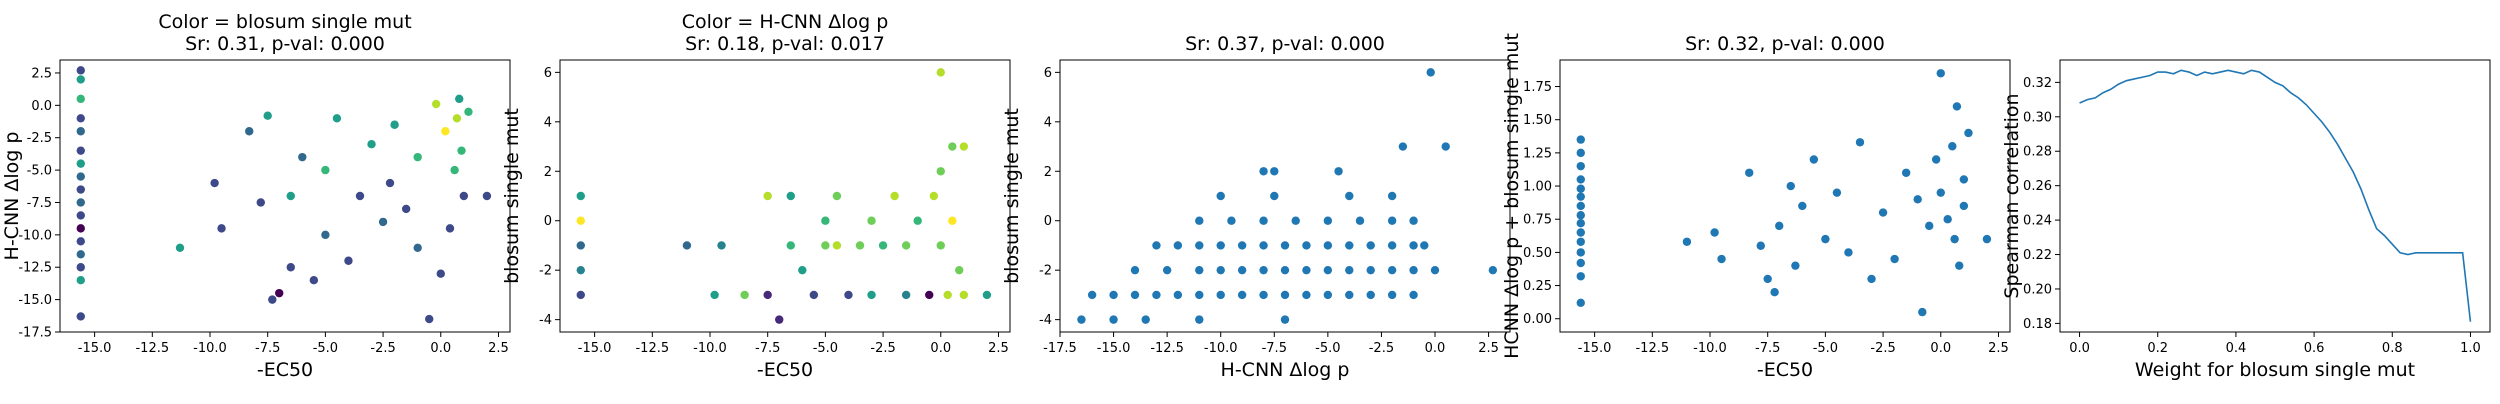  What do you see at coordinates (1045, 320) in the screenshot?
I see `y-tick-label: -4` at bounding box center [1045, 320].